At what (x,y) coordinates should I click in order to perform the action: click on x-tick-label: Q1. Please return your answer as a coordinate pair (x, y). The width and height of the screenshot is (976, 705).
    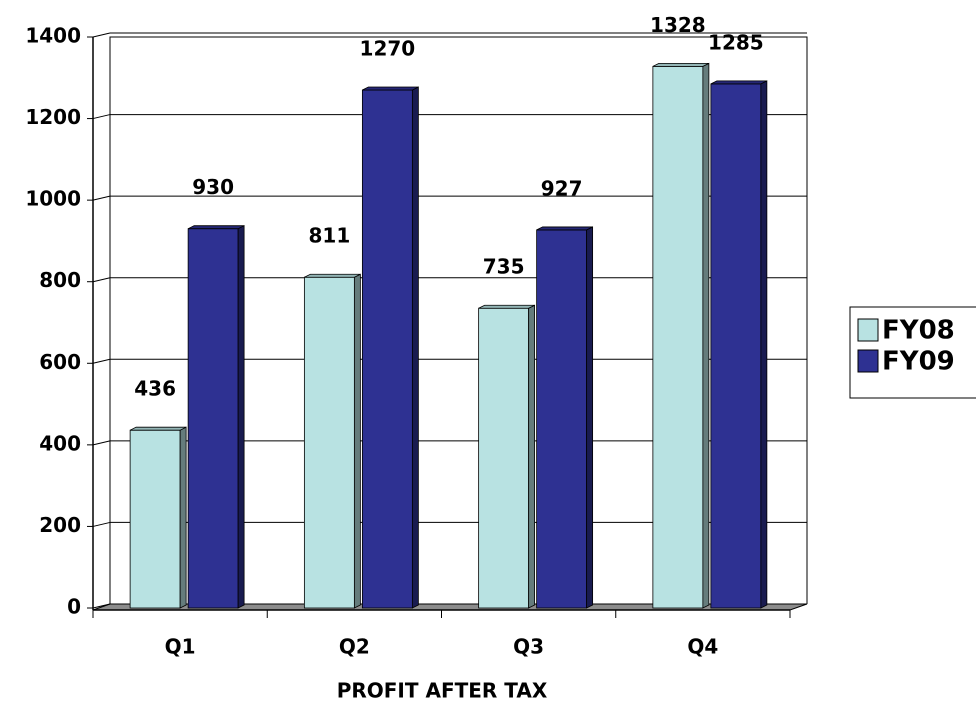
    Looking at the image, I should click on (180, 647).